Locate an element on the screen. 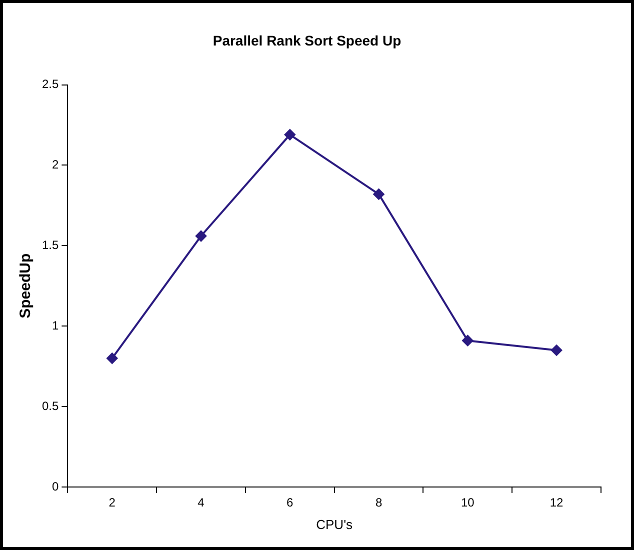 This screenshot has height=550, width=634. x-tick-label: 8 is located at coordinates (378, 503).